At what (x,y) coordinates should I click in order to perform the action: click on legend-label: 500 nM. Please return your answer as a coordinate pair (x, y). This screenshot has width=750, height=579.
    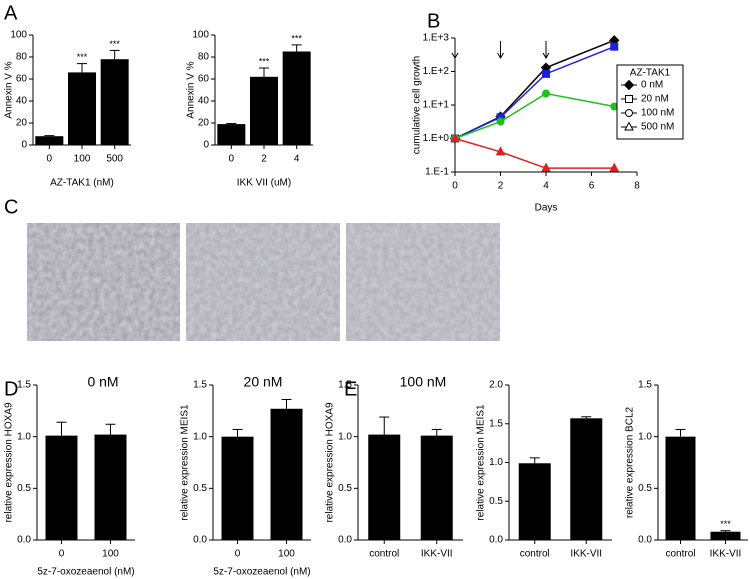
    Looking at the image, I should click on (657, 127).